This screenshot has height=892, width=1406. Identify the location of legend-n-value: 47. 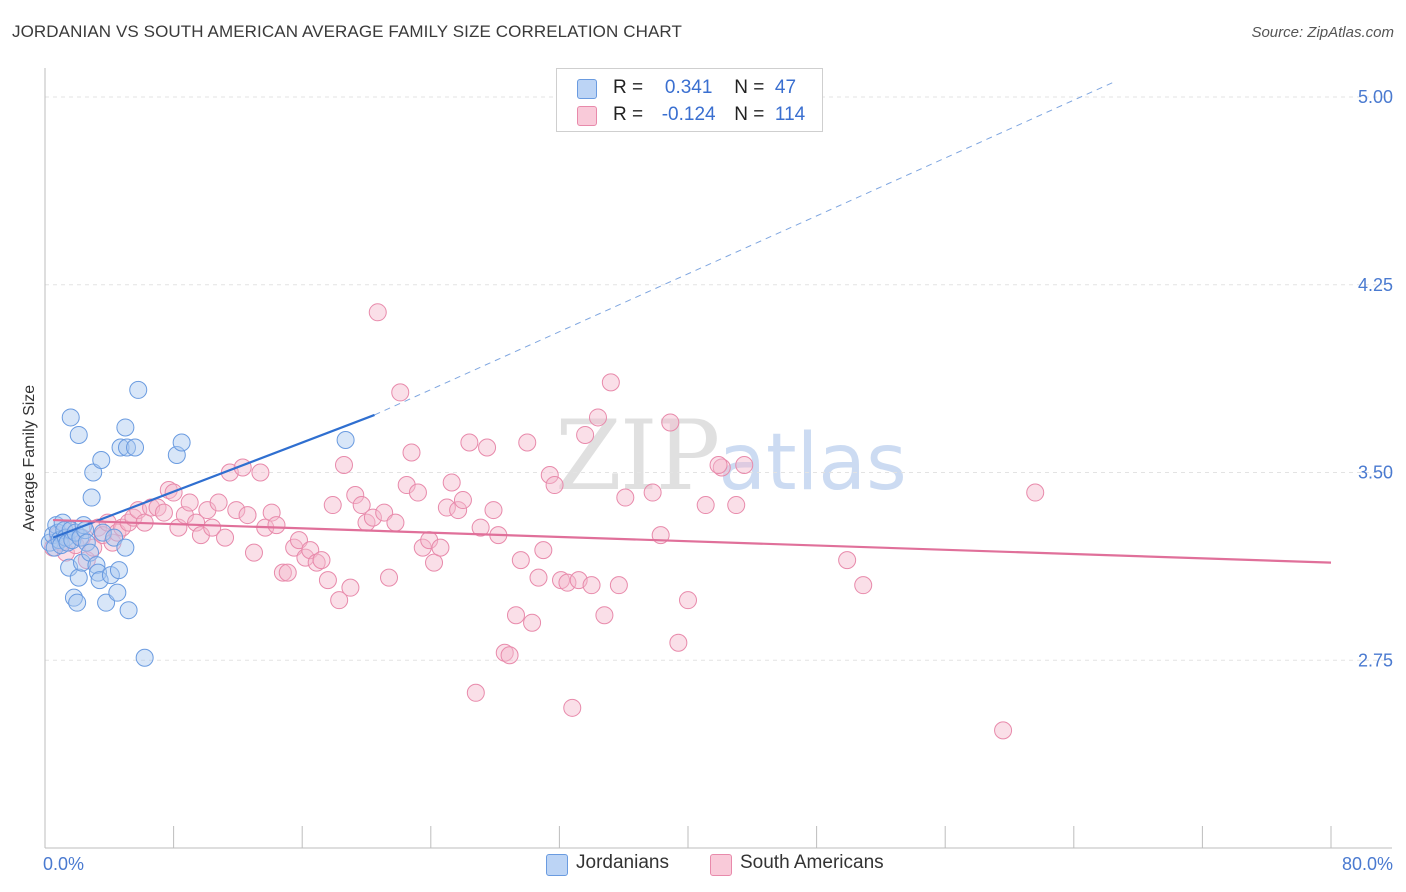
(785, 87).